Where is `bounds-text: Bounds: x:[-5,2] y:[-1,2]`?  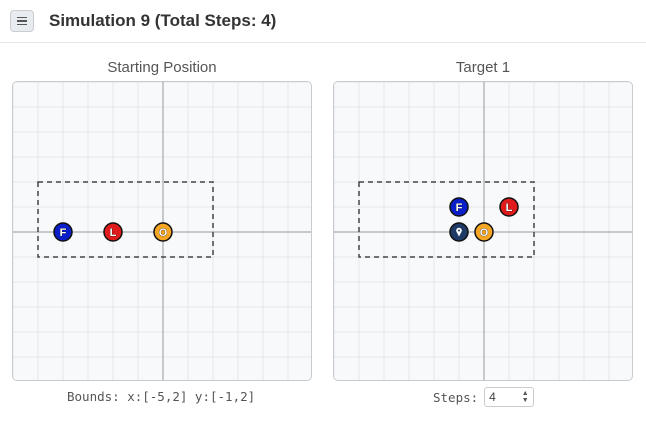 bounds-text: Bounds: x:[-5,2] y:[-1,2] is located at coordinates (161, 396).